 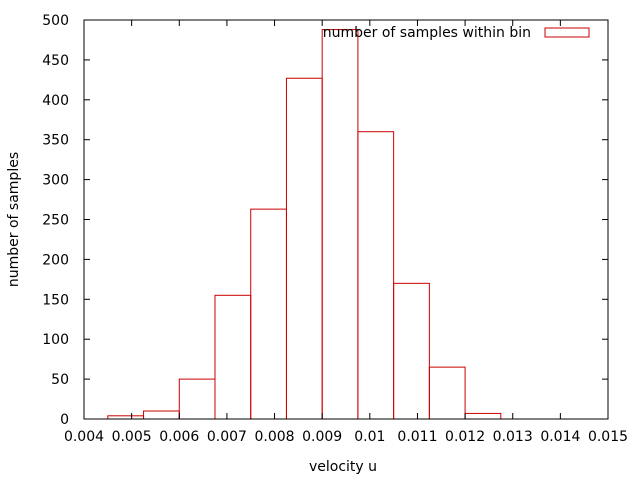 What do you see at coordinates (465, 437) in the screenshot?
I see `x-tick-label: 0.012` at bounding box center [465, 437].